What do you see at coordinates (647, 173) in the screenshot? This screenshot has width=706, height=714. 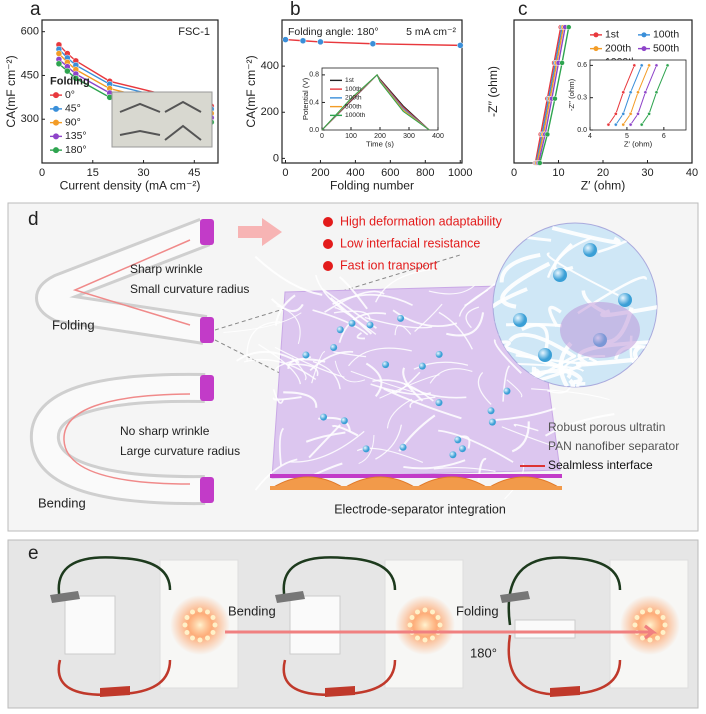 I see `x-tick-label: 30` at bounding box center [647, 173].